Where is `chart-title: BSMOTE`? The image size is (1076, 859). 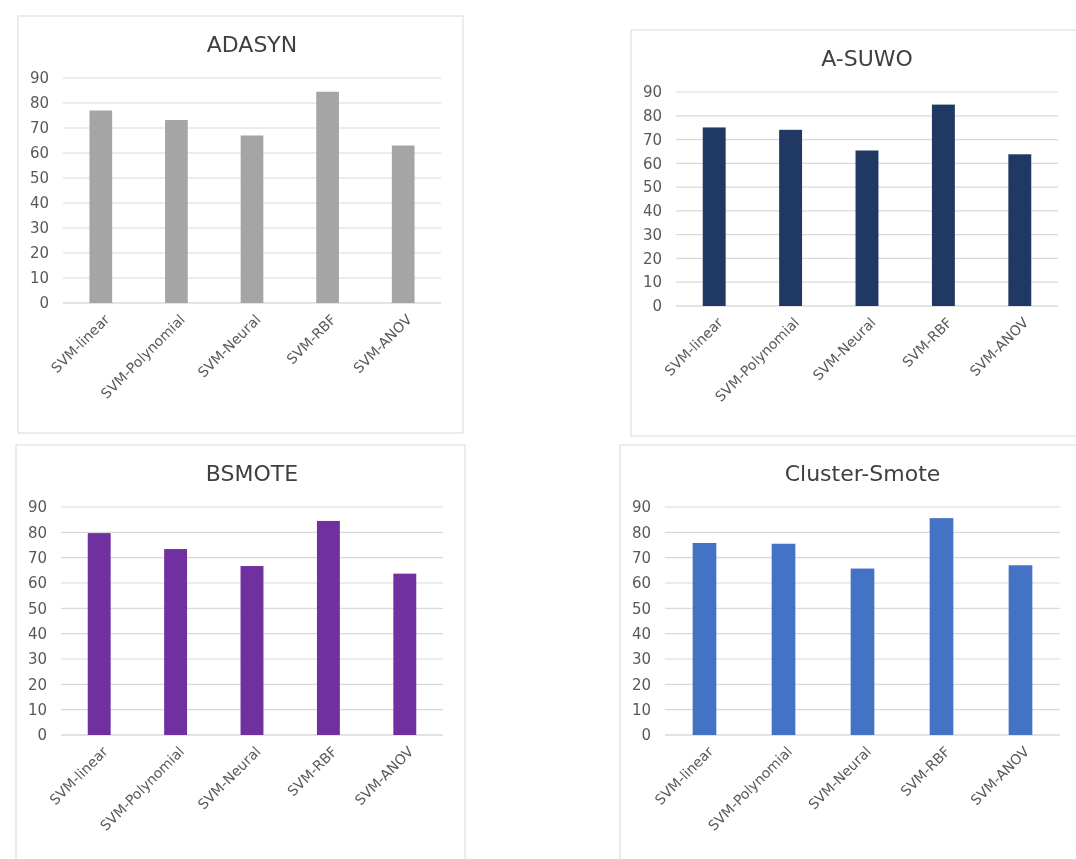
chart-title: BSMOTE is located at coordinates (252, 473).